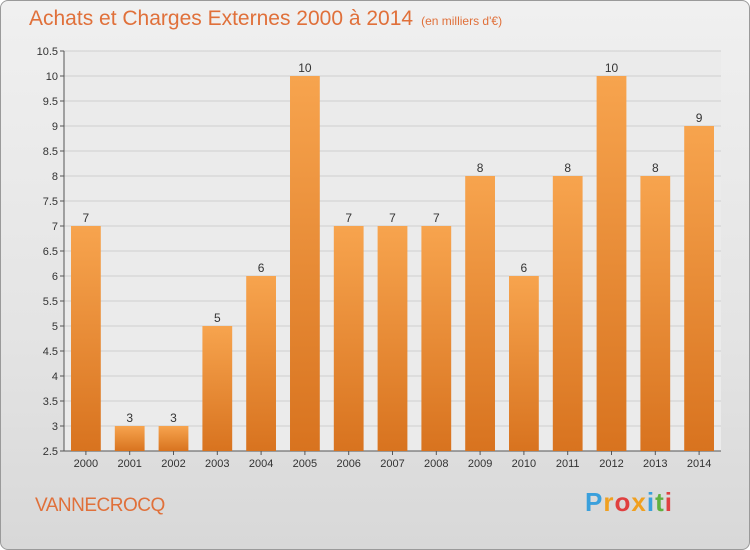 The image size is (750, 550). Describe the element at coordinates (221, 18) in the screenshot. I see `chart-title-text: Achats et Charges Externes 2000 à 2014` at that location.